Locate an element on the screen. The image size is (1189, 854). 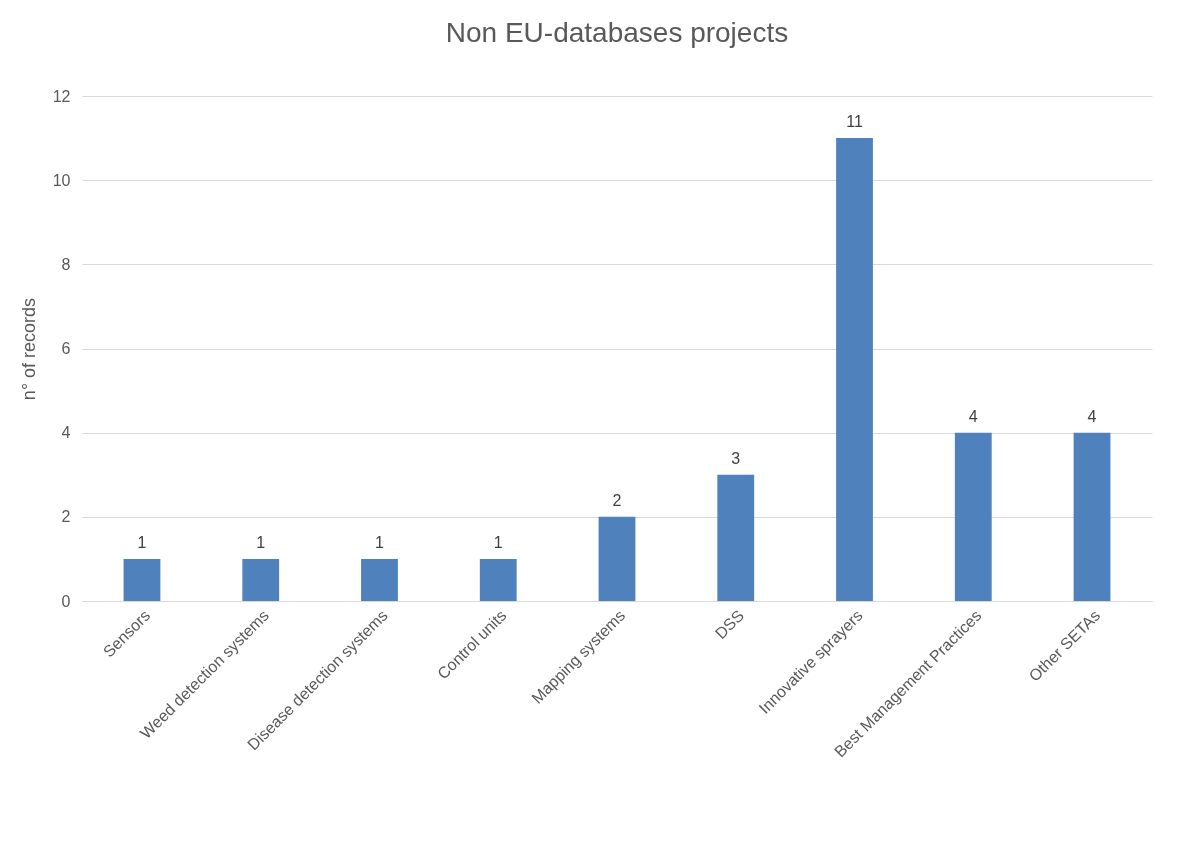
y-tick-label: 0 is located at coordinates (66, 601).